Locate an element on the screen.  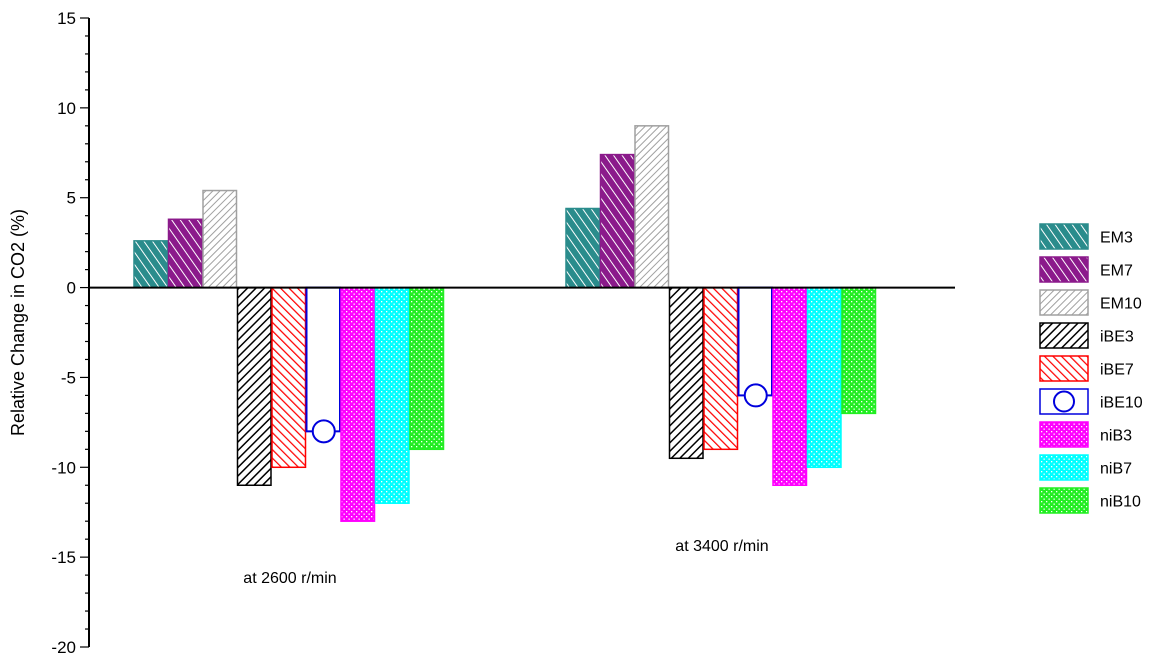
y-tick-label: 15 is located at coordinates (66, 18).